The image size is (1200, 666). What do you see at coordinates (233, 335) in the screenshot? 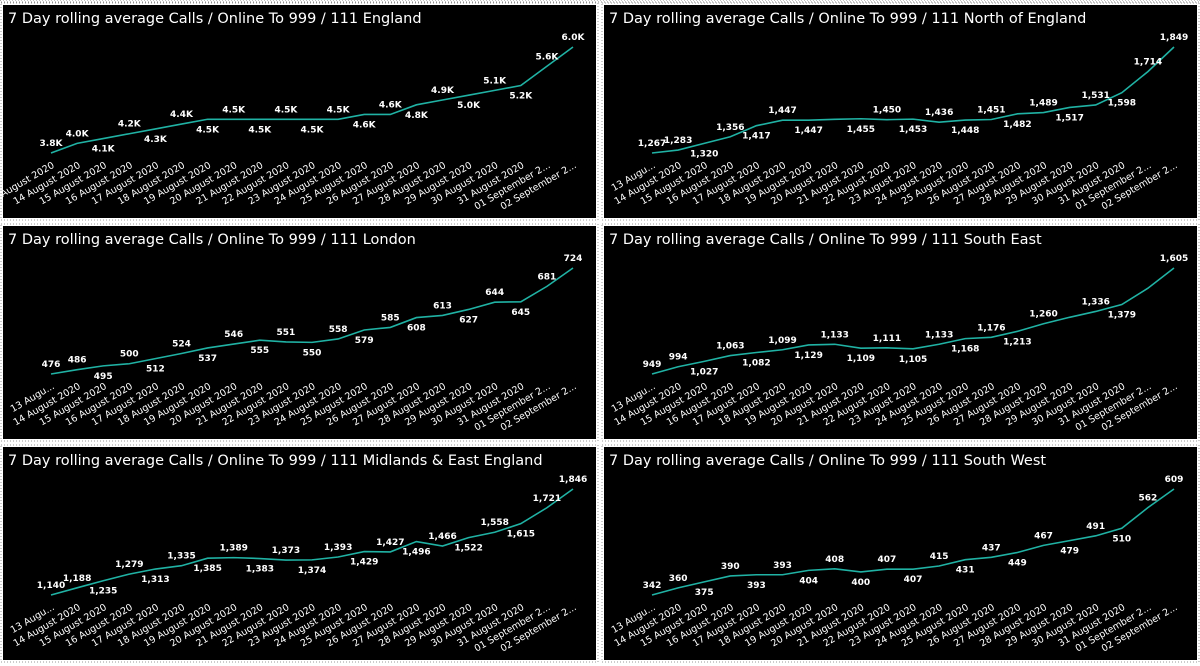
I see `data-label: 546` at bounding box center [233, 335].